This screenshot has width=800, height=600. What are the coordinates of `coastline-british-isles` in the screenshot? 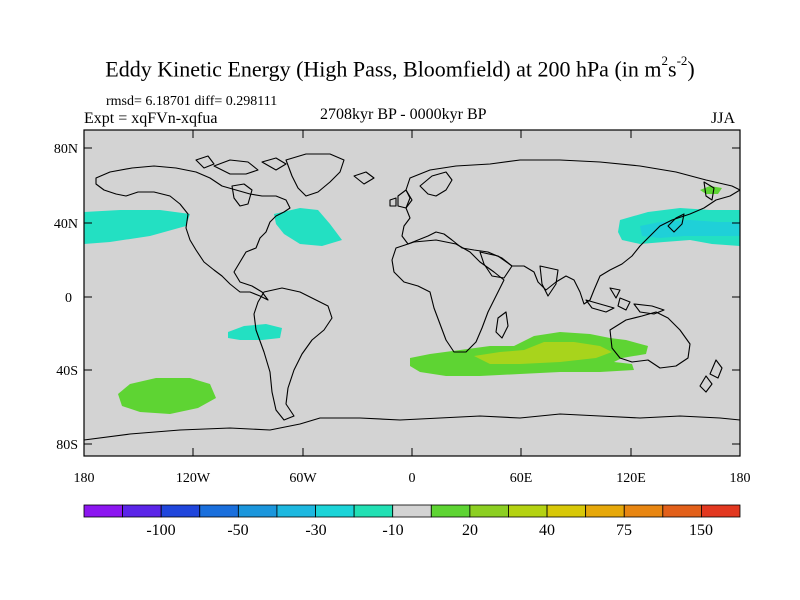 It's located at (400, 199).